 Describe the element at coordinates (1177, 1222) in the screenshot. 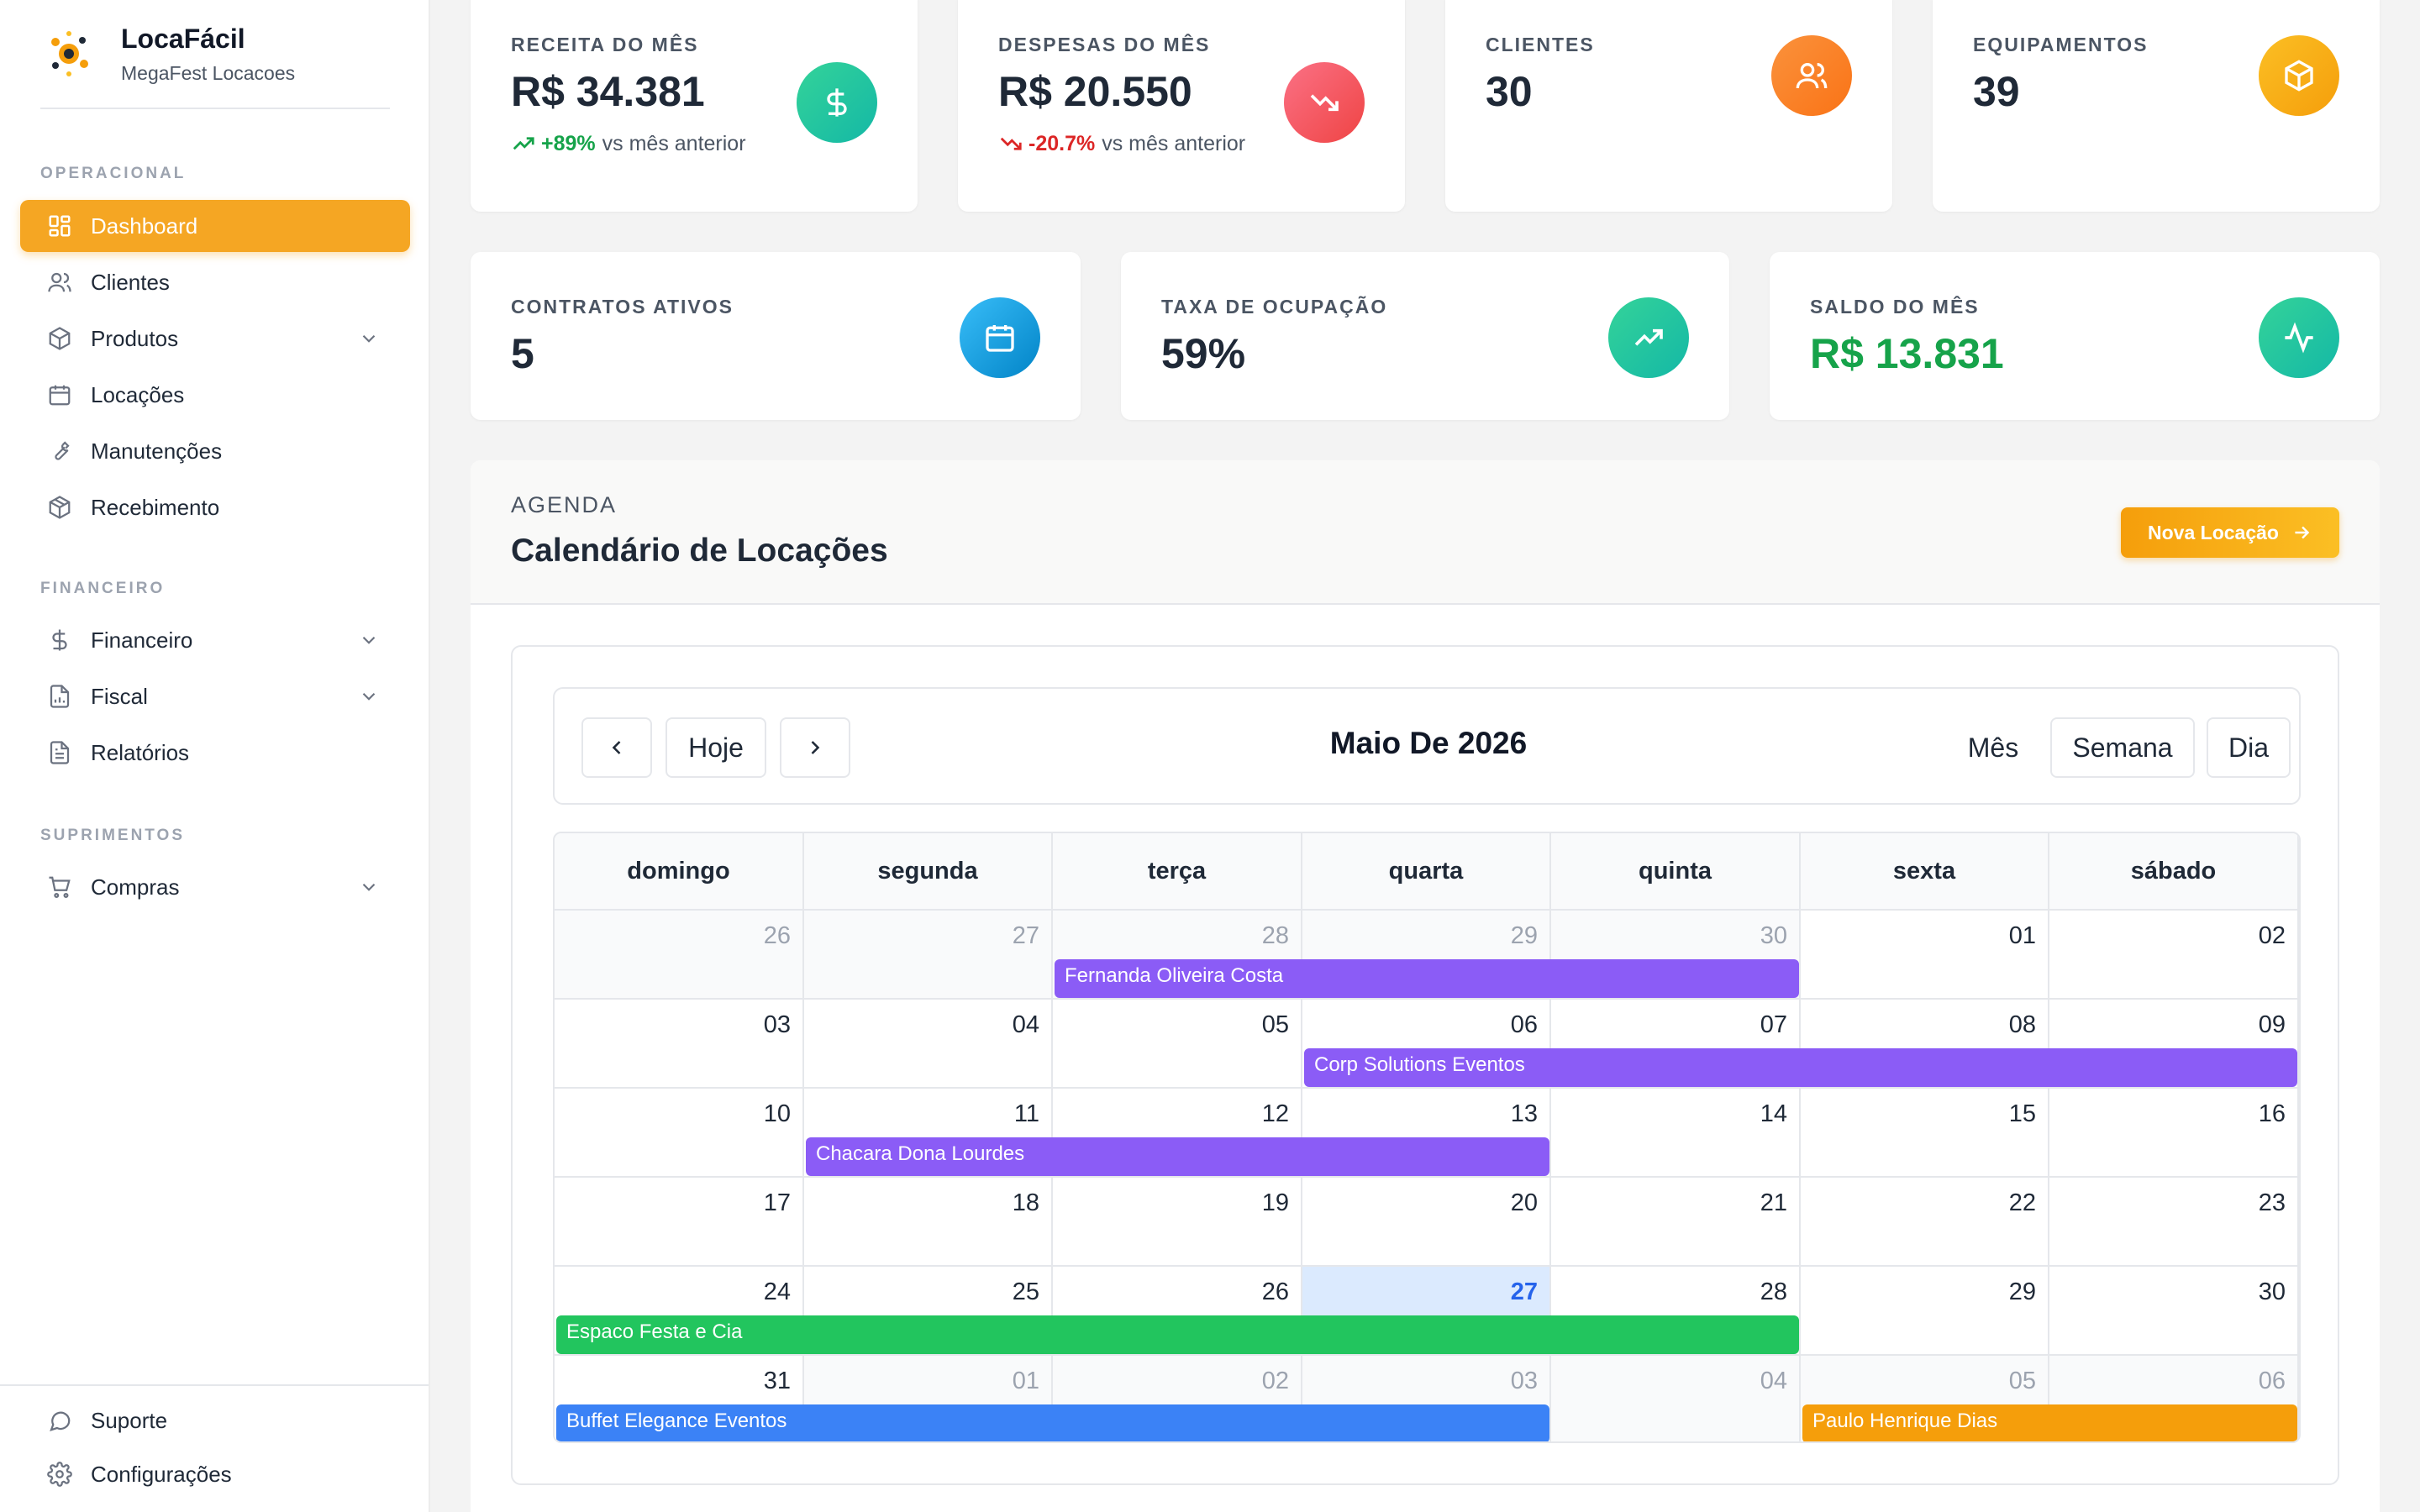

I see `calendar-day-cell: 19` at that location.